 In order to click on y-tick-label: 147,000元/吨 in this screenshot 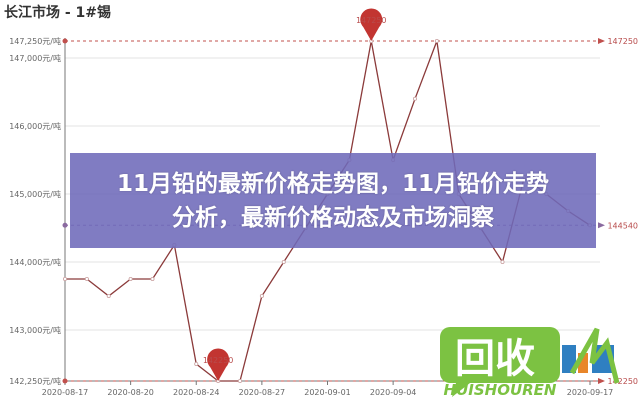, I will do `click(35, 58)`.